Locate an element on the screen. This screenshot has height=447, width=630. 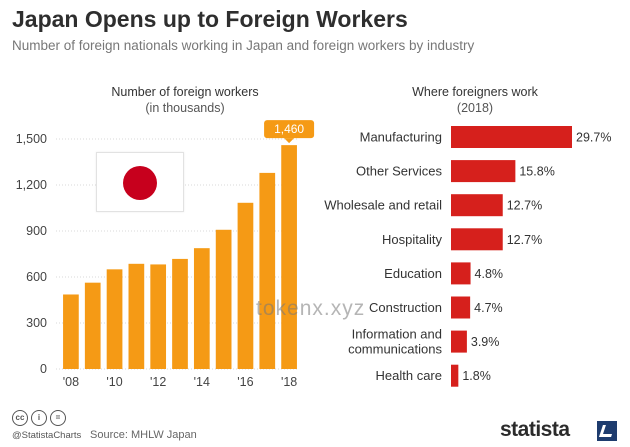
attribution-icon: i is located at coordinates (39, 418).